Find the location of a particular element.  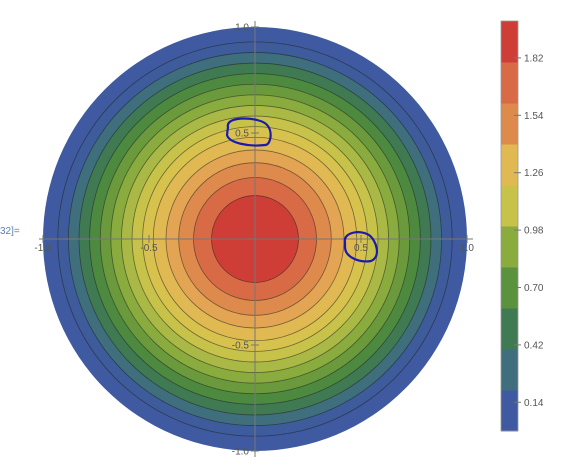

colorbar-tick-label-4: 0.70 is located at coordinates (534, 288).